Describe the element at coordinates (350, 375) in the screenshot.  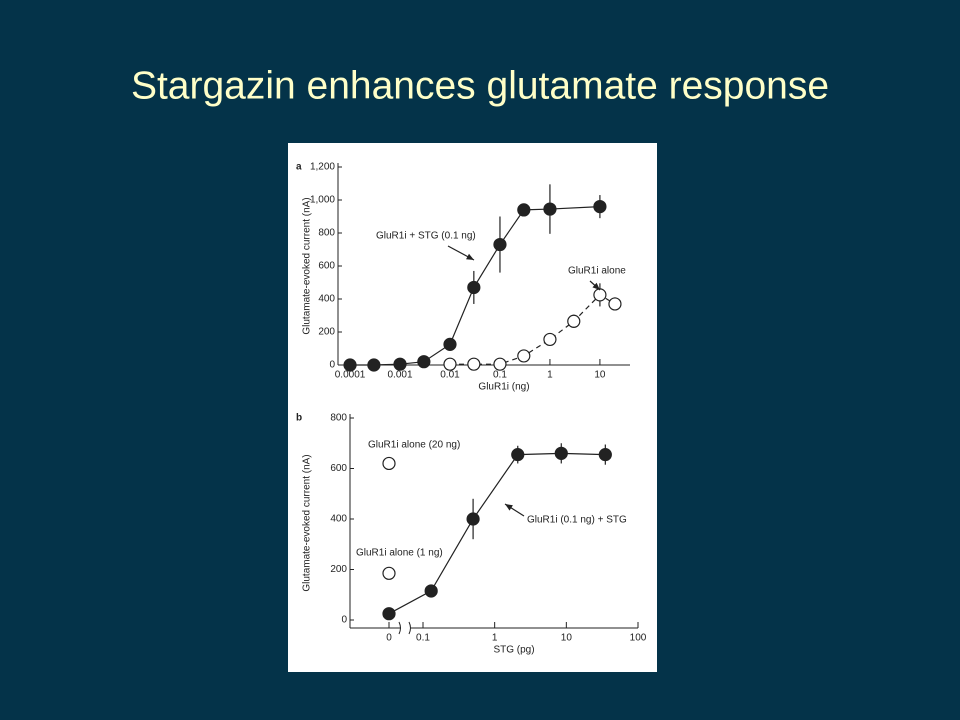
I see `x-tick-label: 0.0001` at that location.